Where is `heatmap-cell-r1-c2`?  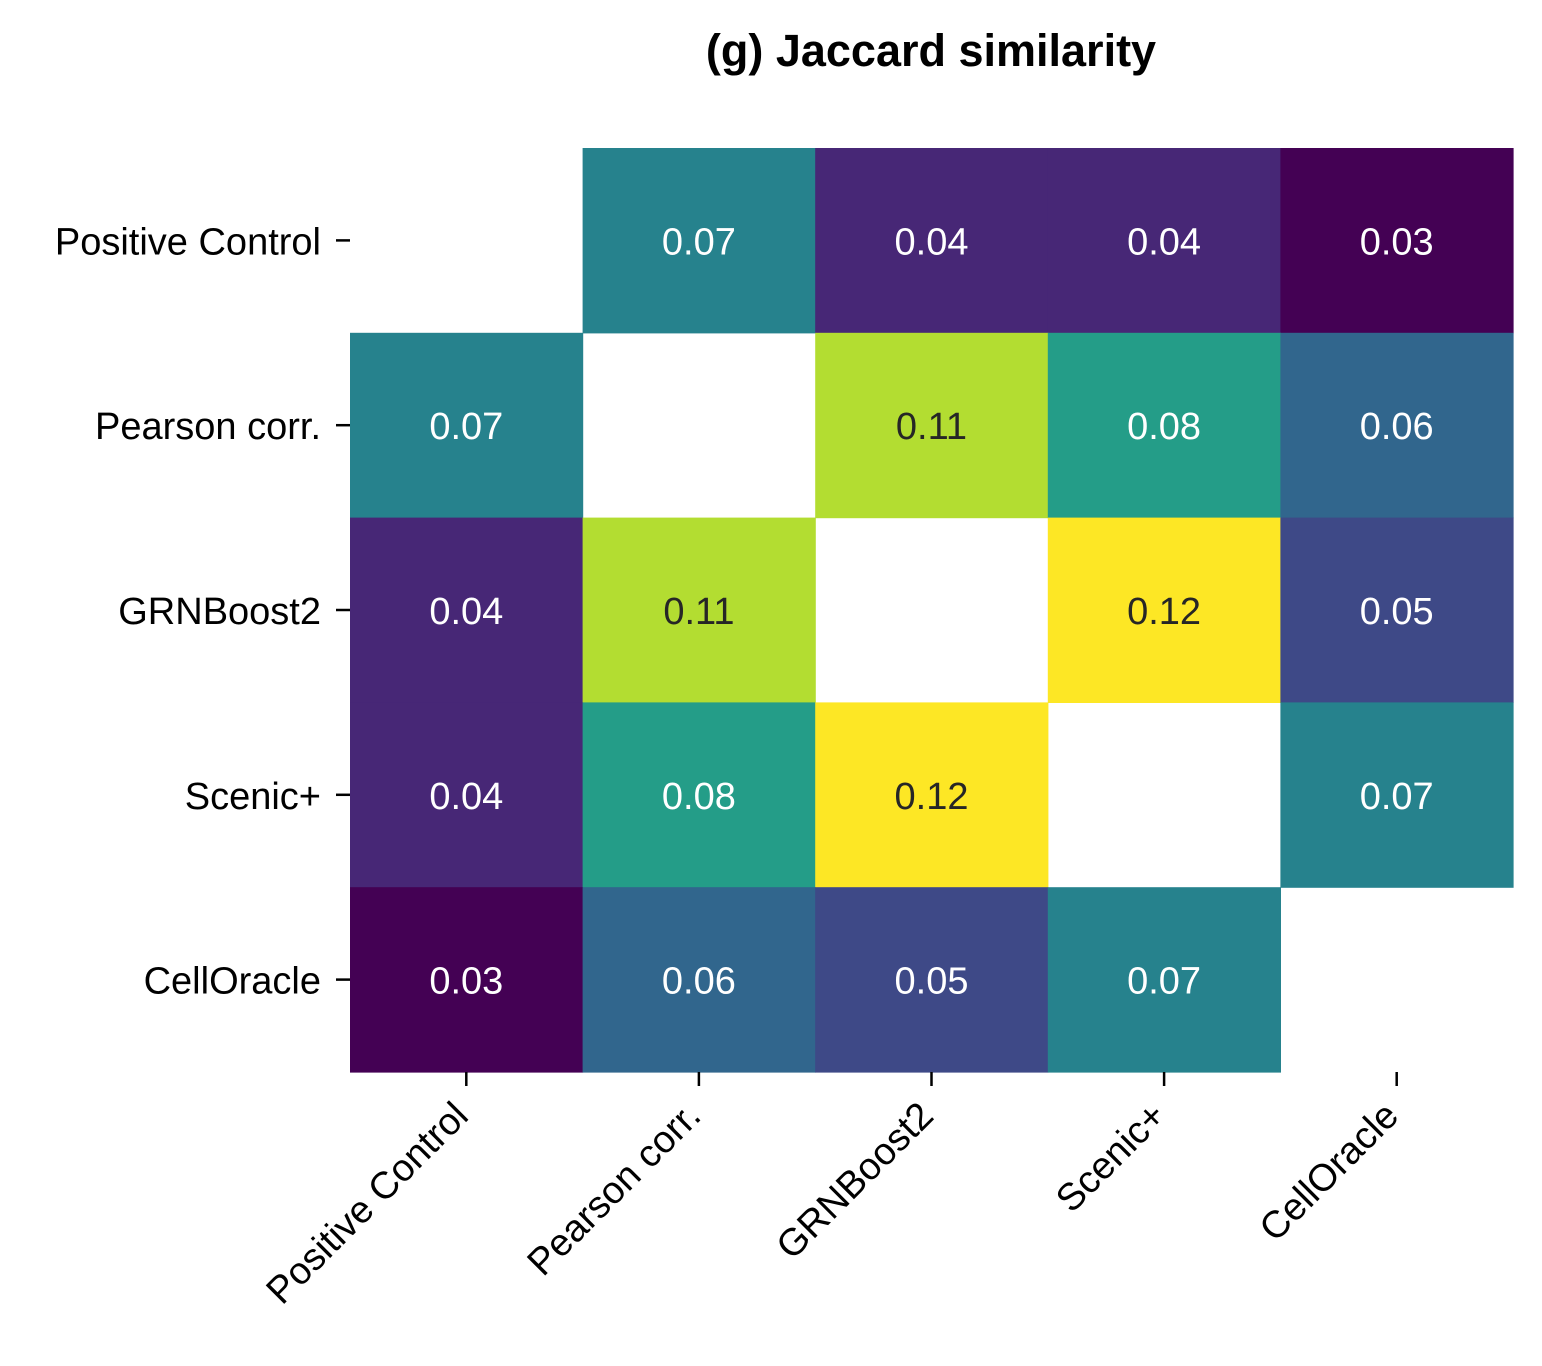
heatmap-cell-r1-c2 is located at coordinates (932, 425).